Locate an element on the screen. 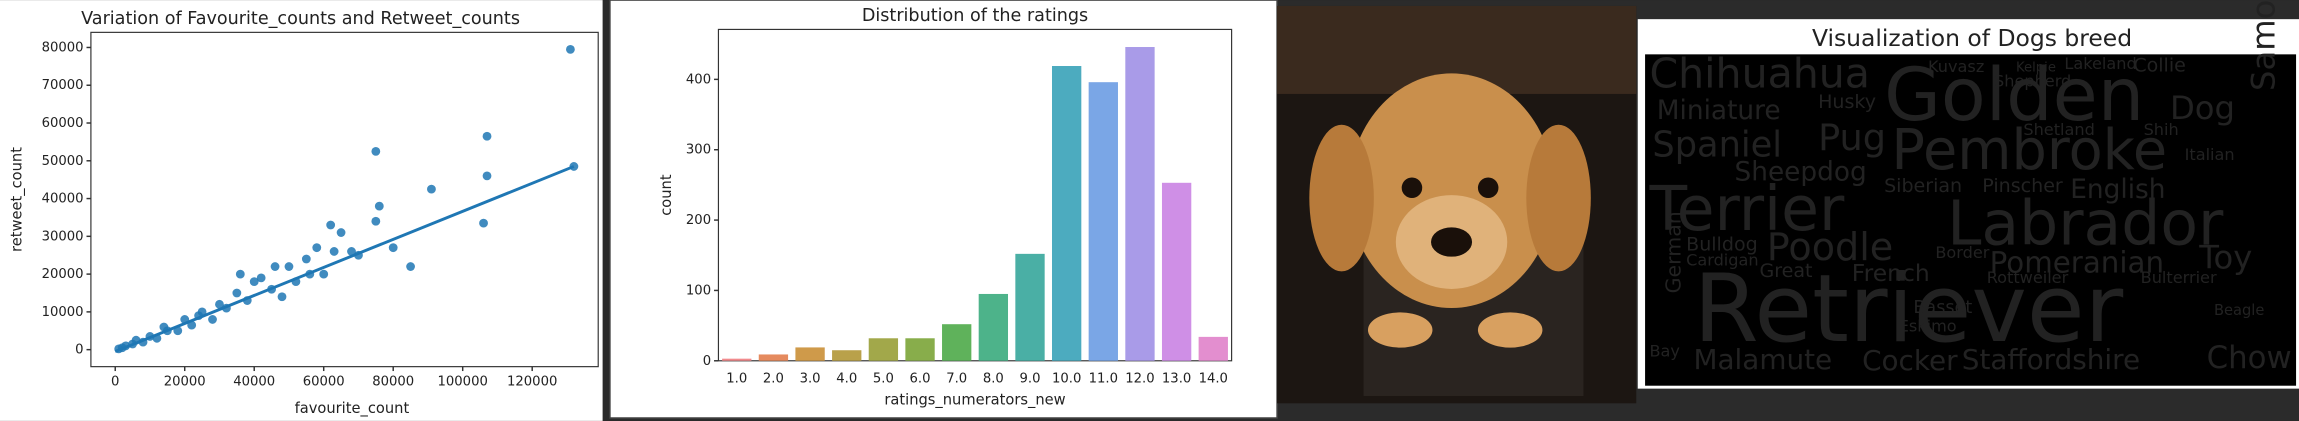 This screenshot has height=421, width=2299. word: Retriever is located at coordinates (1908, 309).